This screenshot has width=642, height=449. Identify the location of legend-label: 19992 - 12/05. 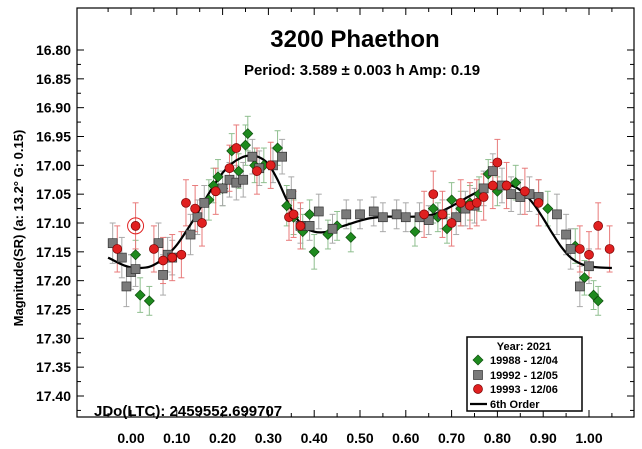
(524, 376).